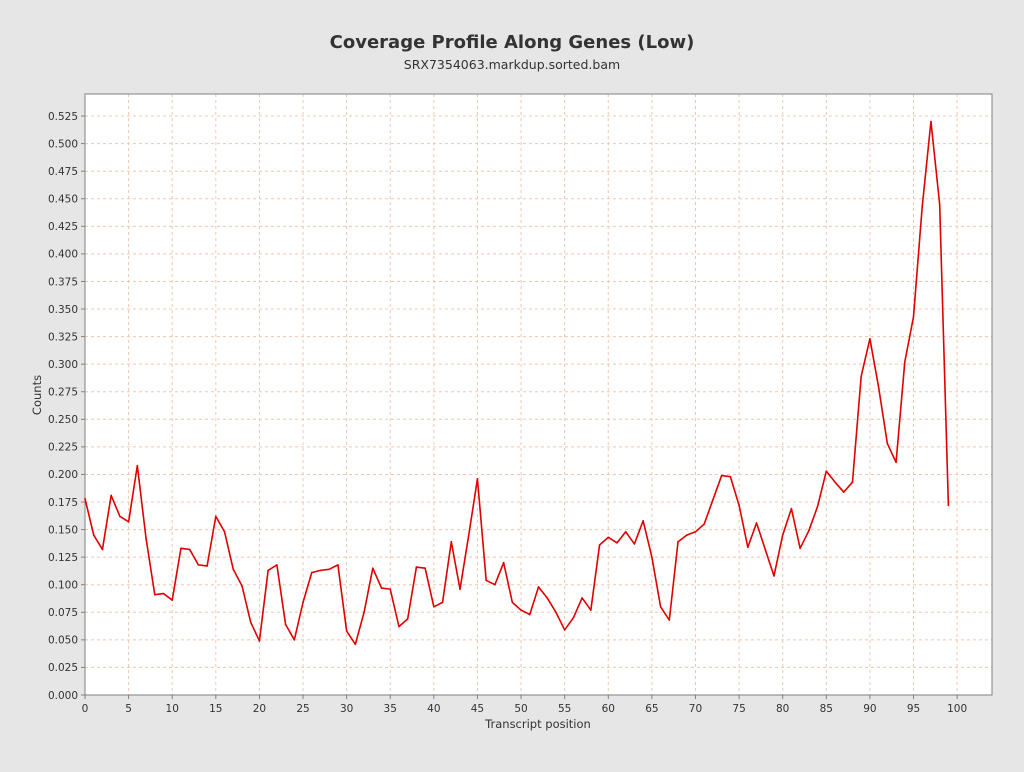  I want to click on chart-subtitle: SRX7354063.markdup.sorted.bam, so click(512, 64).